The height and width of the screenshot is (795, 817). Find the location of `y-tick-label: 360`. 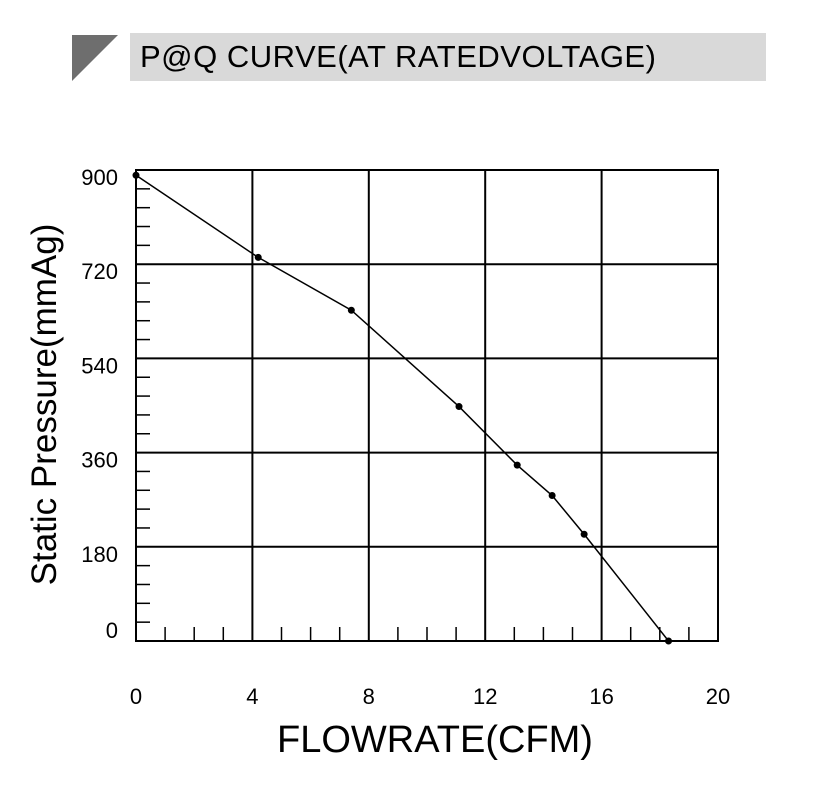

y-tick-label: 360 is located at coordinates (99, 460).